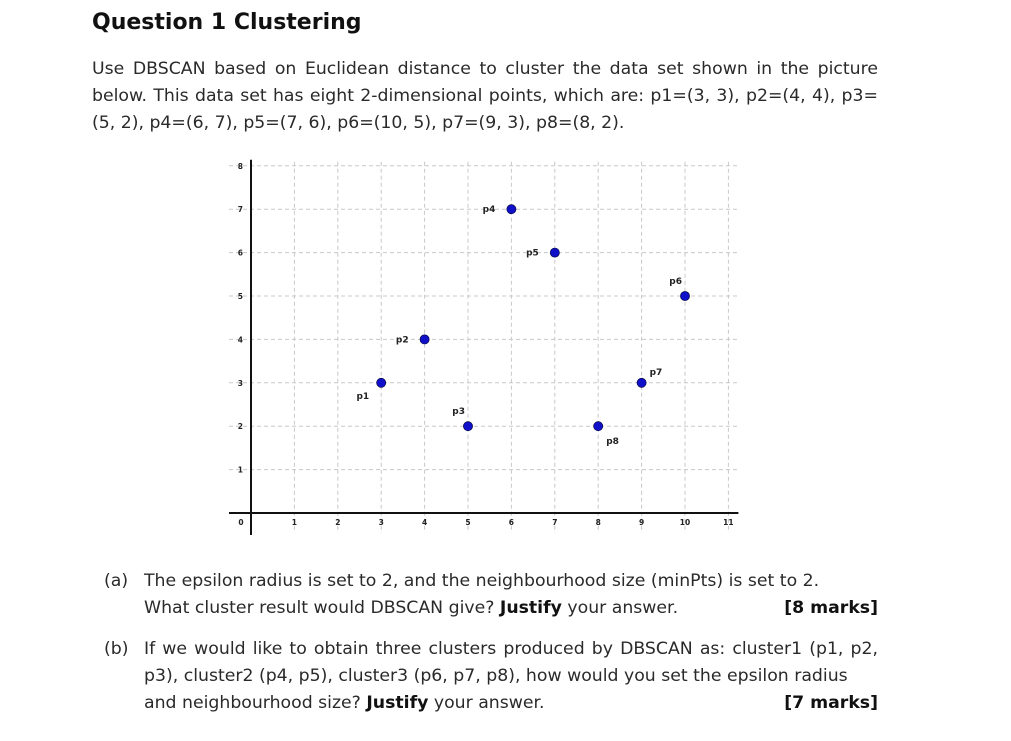 Image resolution: width=1011 pixels, height=741 pixels. What do you see at coordinates (240, 209) in the screenshot?
I see `y-tick-label: 7` at bounding box center [240, 209].